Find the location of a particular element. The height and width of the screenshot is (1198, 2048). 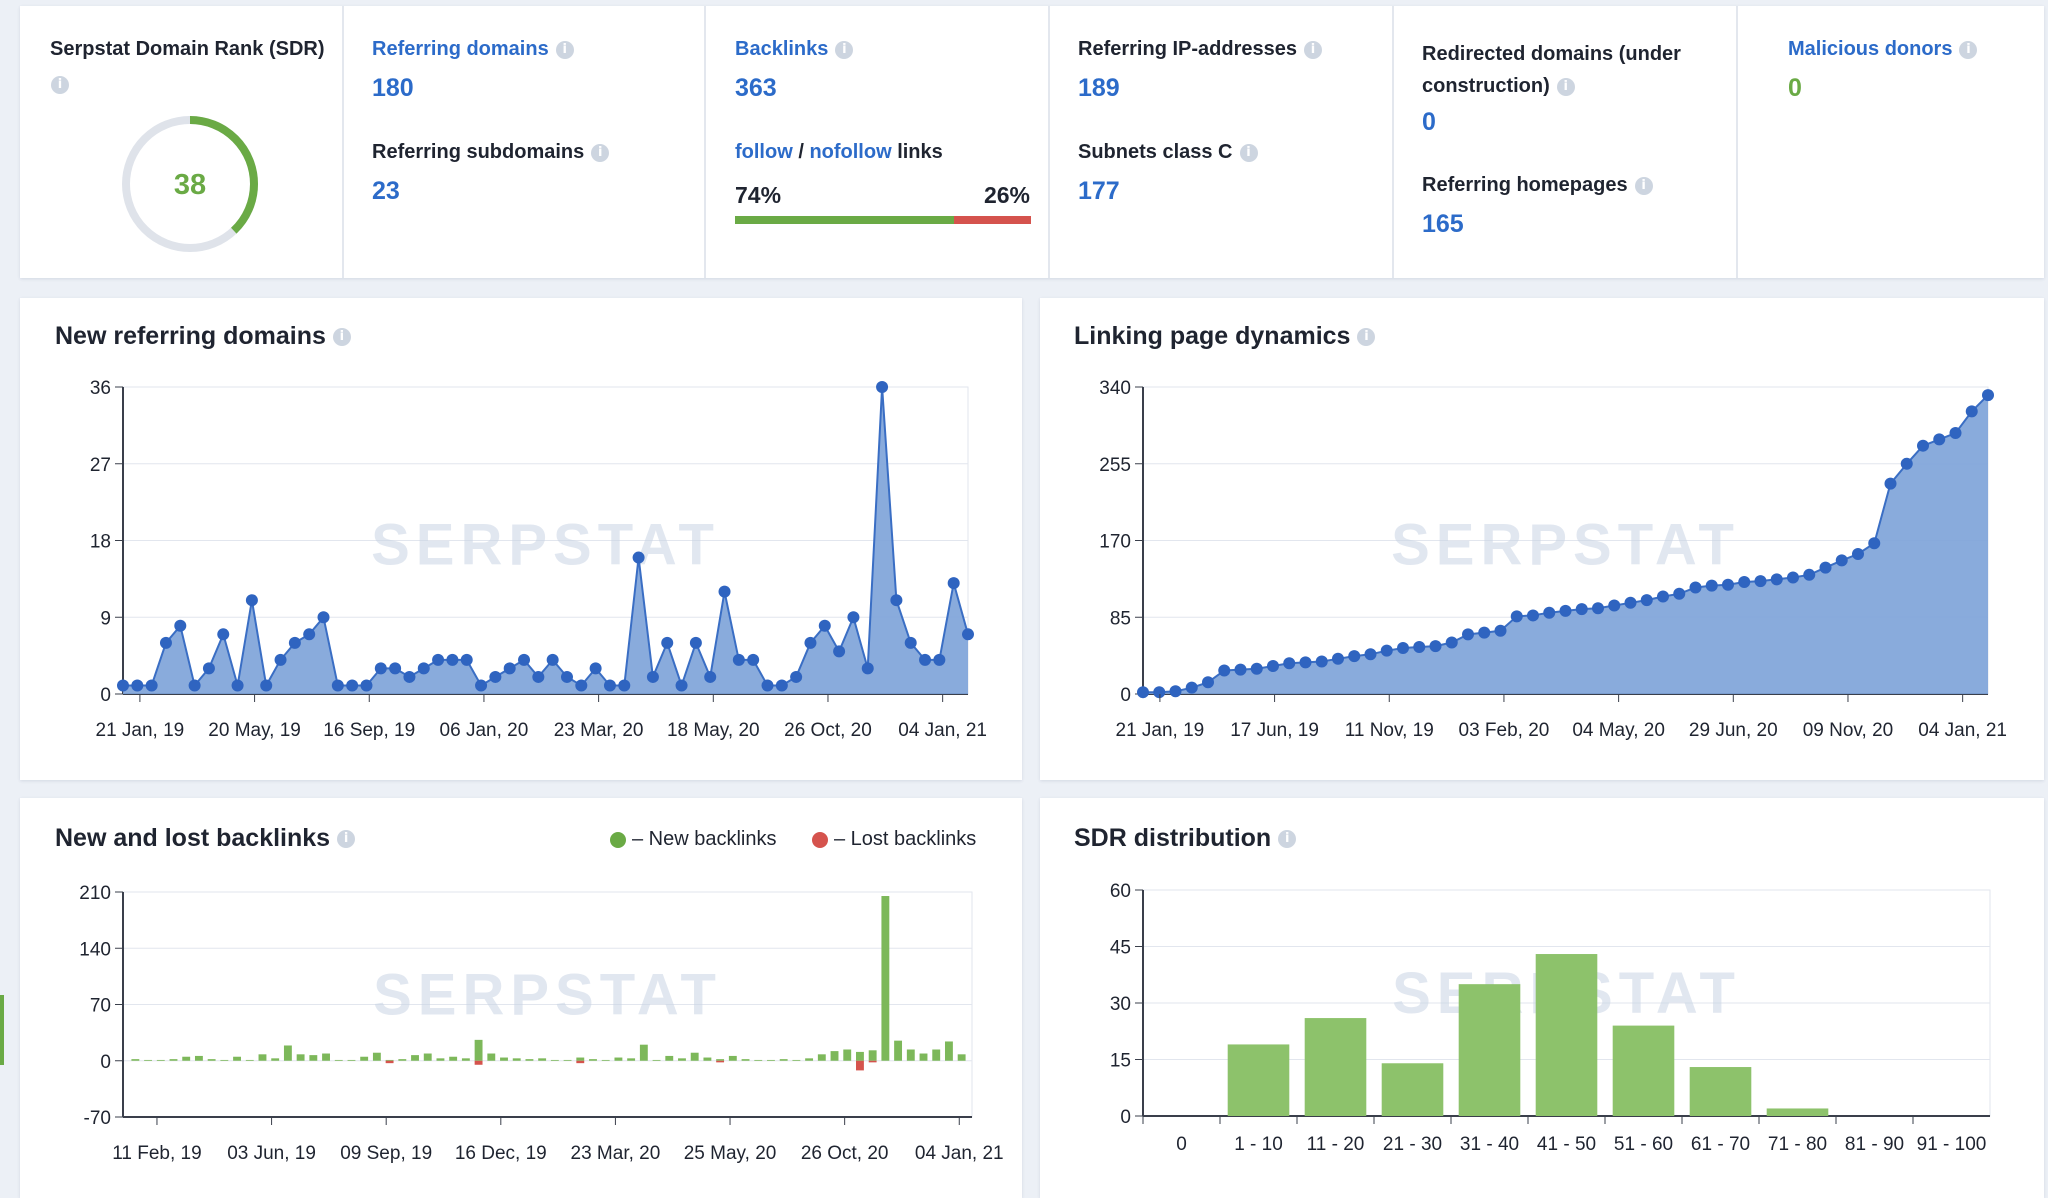

nofollow-percent: 26% is located at coordinates (1006, 195).